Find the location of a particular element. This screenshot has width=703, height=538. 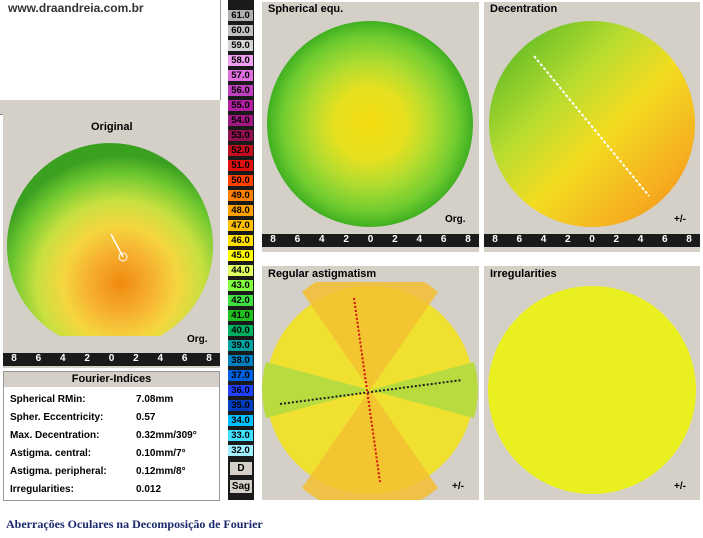

original-map is located at coordinates (111, 236).